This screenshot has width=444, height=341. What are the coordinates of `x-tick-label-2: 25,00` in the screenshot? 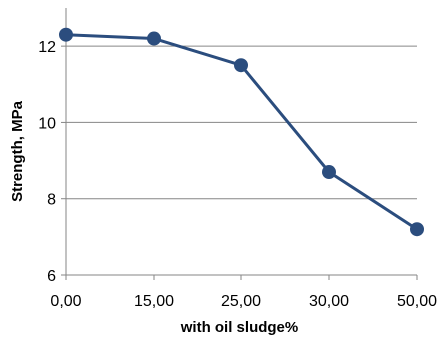 It's located at (241, 301).